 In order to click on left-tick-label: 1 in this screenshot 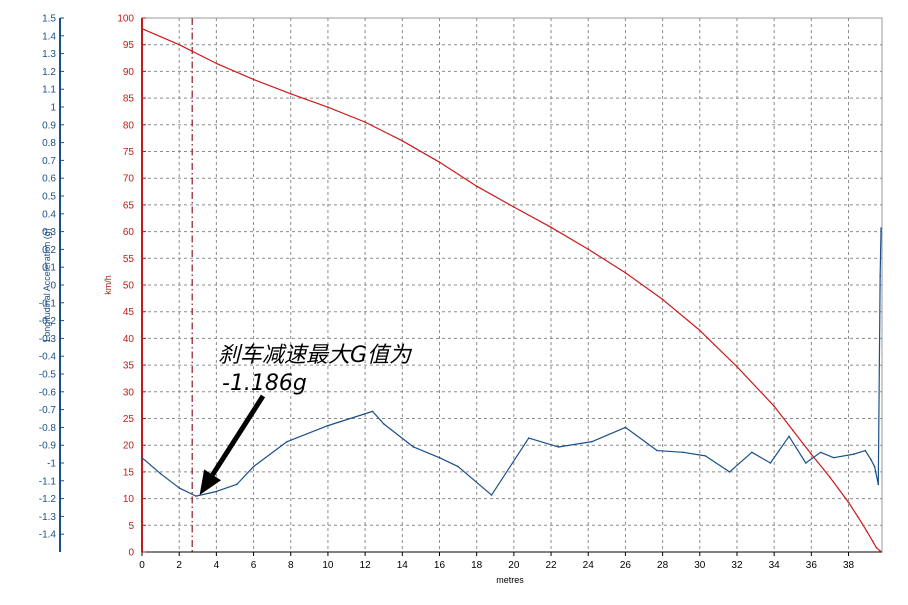, I will do `click(53, 108)`.